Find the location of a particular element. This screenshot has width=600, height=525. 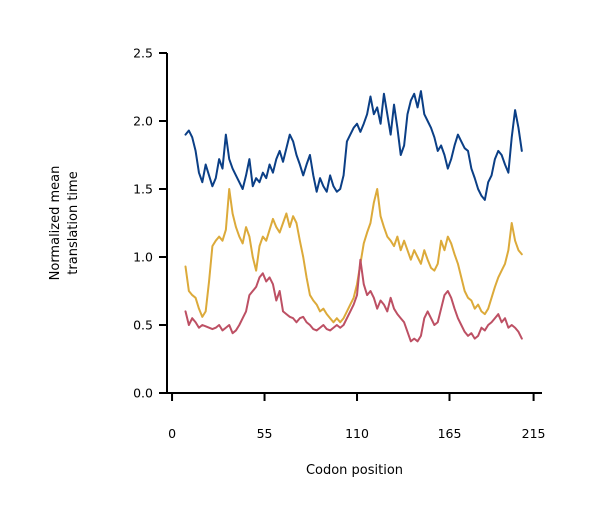

x-tick-label: 165 is located at coordinates (450, 433).